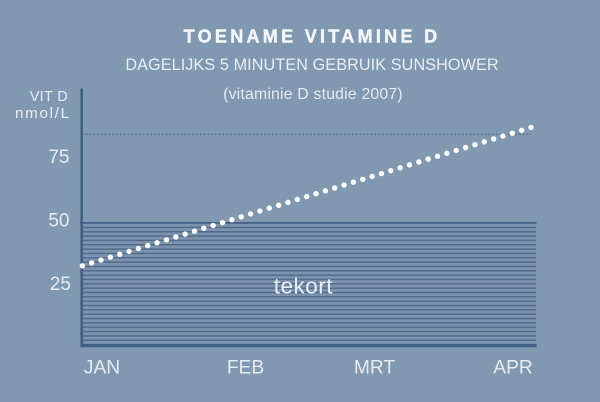 This screenshot has width=600, height=402. Describe the element at coordinates (245, 368) in the screenshot. I see `svg-text: FEB` at that location.